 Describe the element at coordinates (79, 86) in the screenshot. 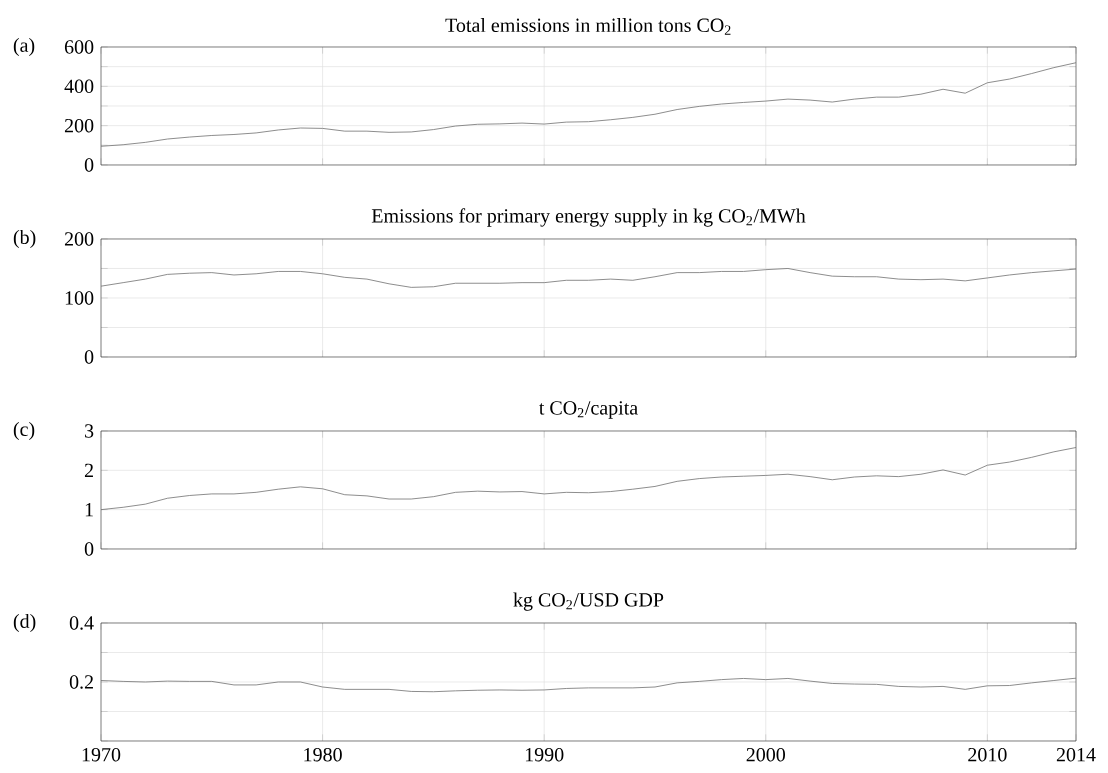

I see `y-tick-label: 400` at that location.